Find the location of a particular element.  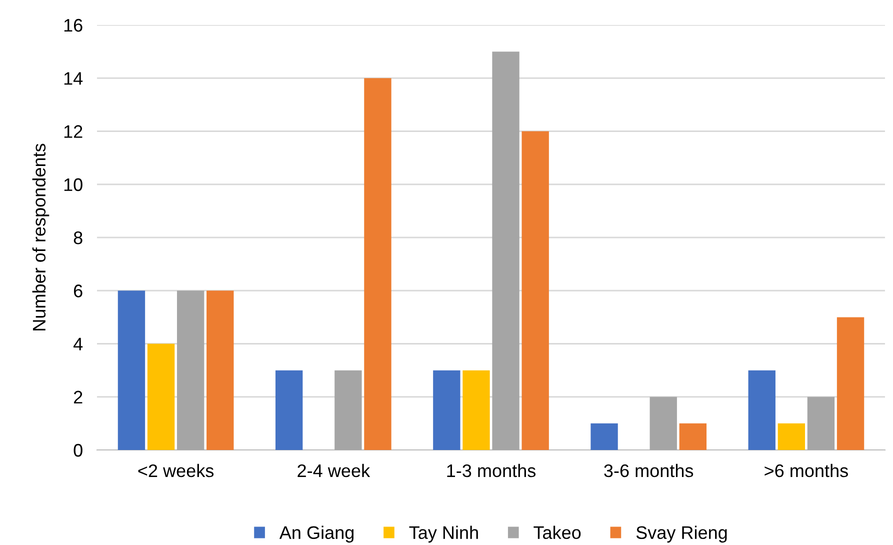

legend-label: Tay Ninh is located at coordinates (443, 534).